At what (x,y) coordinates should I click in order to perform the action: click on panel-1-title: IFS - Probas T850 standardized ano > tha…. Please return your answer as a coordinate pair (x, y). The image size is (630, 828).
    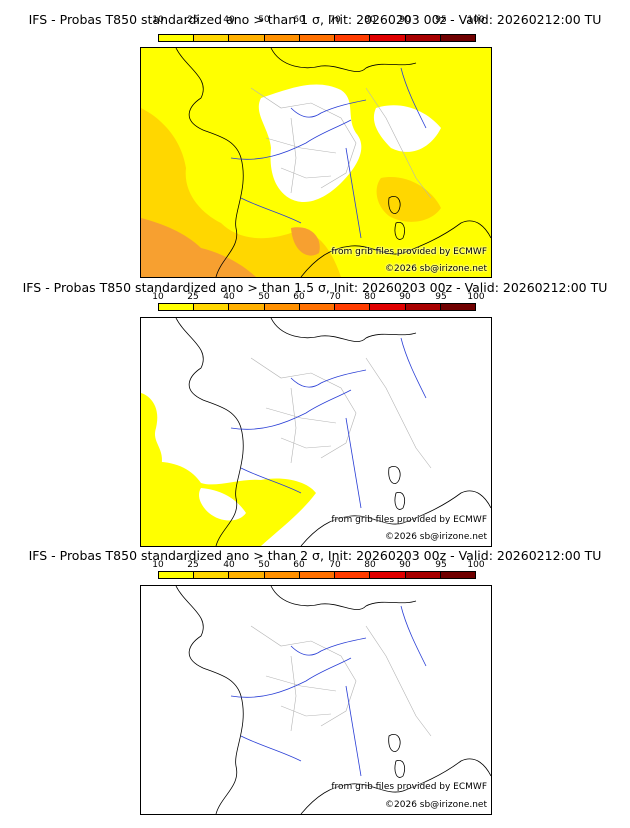
    Looking at the image, I should click on (315, 19).